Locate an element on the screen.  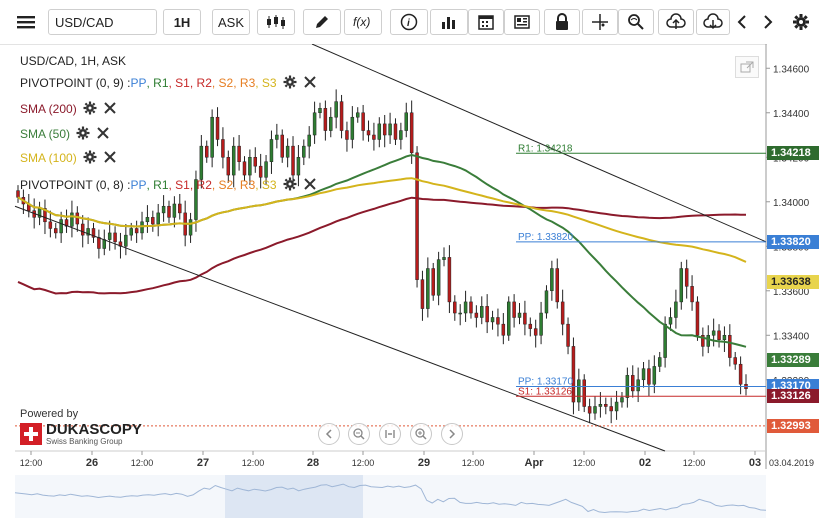
scroll-forward-button is located at coordinates (452, 434).